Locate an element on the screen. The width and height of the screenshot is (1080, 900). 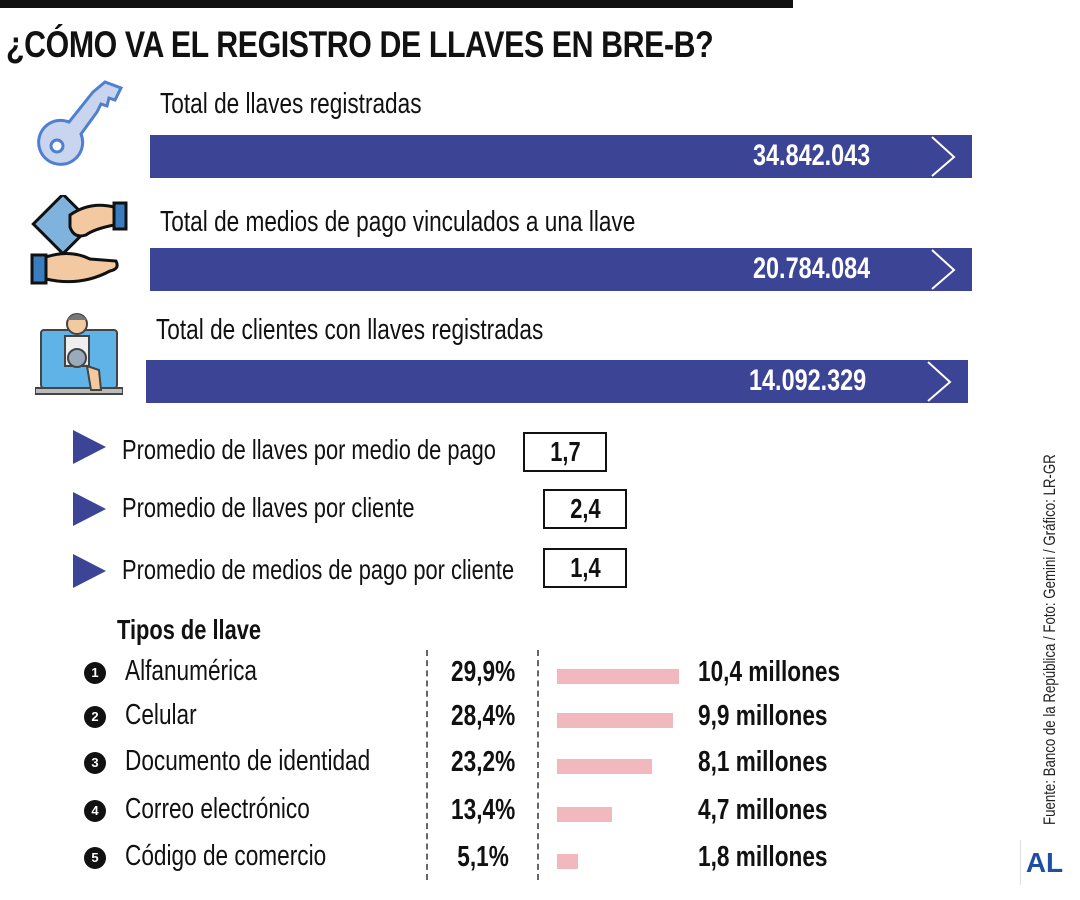
user-laptop-icon is located at coordinates (79, 354).